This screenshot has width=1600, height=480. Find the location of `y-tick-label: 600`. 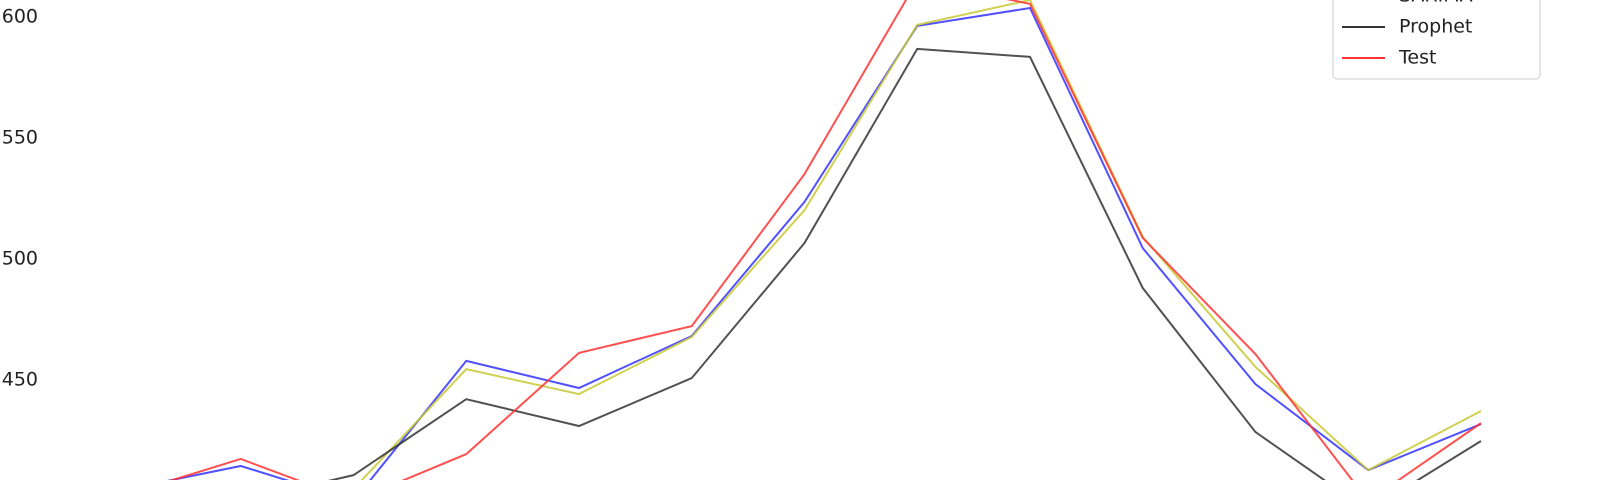

y-tick-label: 600 is located at coordinates (20, 16).